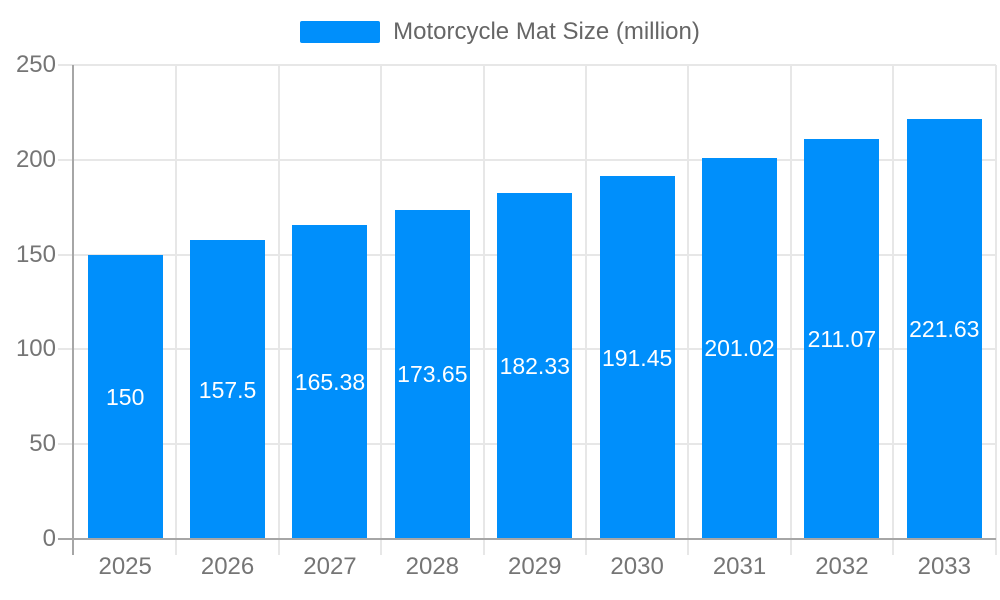  Describe the element at coordinates (125, 566) in the screenshot. I see `x-axis-tick-label: 2025` at that location.